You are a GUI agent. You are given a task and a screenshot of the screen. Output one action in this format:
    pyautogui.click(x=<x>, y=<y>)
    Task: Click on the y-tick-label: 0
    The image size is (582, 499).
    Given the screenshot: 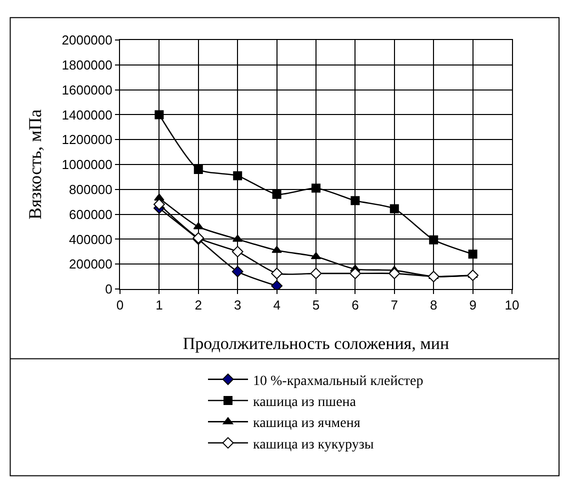 What is the action you would take?
    pyautogui.click(x=108, y=289)
    